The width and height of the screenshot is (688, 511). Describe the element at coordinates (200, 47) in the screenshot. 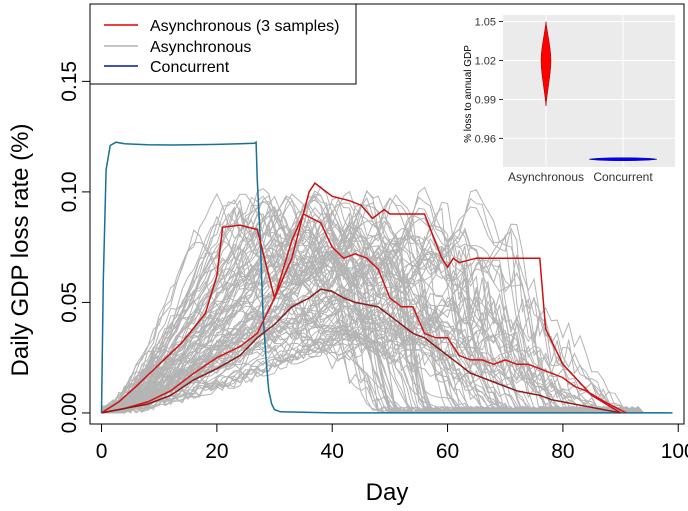

I see `legend-label-async: Asynchronous` at that location.